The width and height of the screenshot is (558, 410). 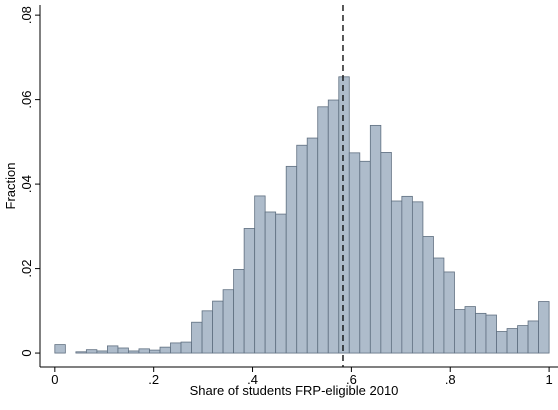 I want to click on y-tick-label: .06, so click(x=26, y=100).